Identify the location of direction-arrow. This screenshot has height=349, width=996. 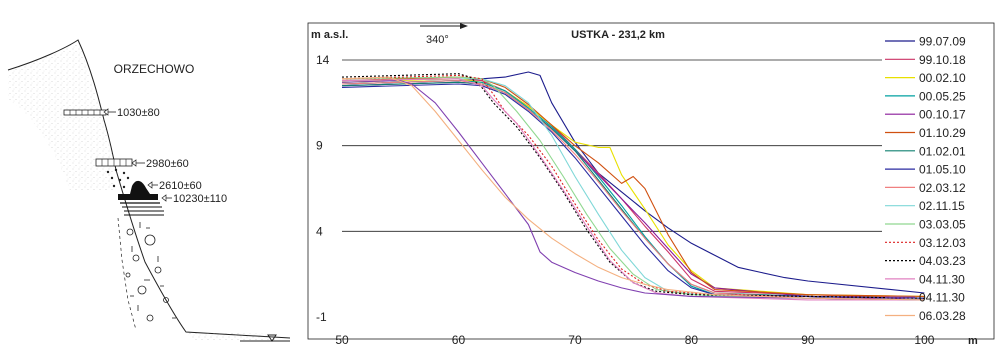
(444, 26).